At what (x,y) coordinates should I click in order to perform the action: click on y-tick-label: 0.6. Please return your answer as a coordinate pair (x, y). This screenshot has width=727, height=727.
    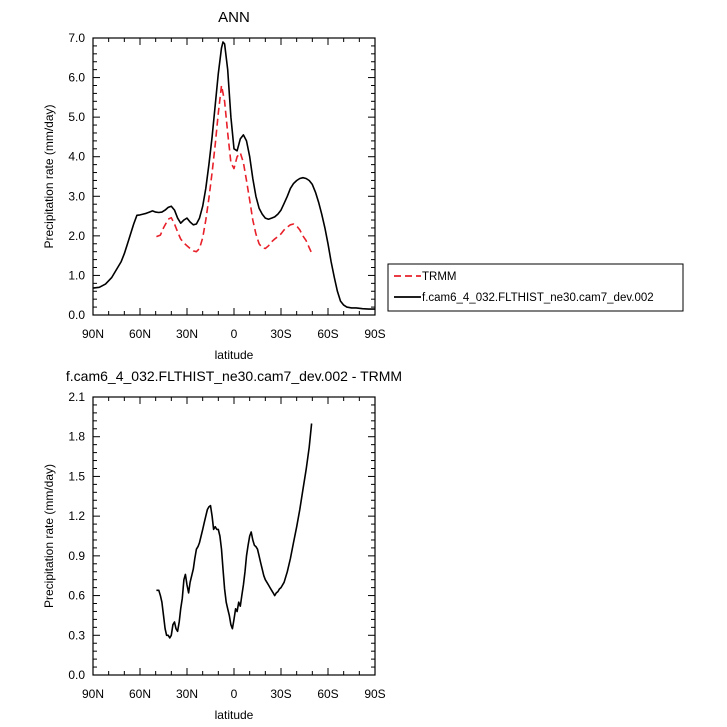
    Looking at the image, I should click on (76, 596).